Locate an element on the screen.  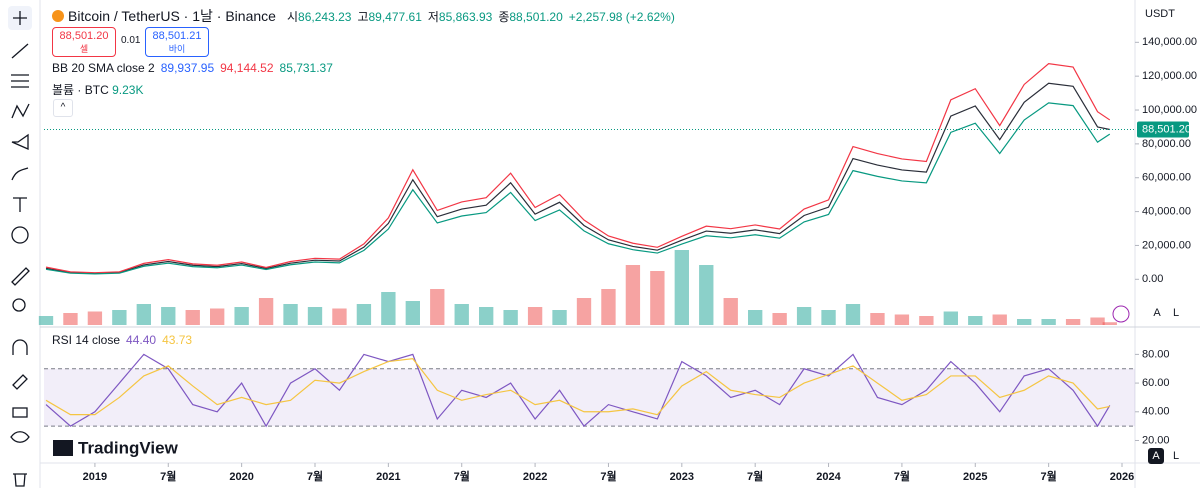
tool-text is located at coordinates (20, 204).